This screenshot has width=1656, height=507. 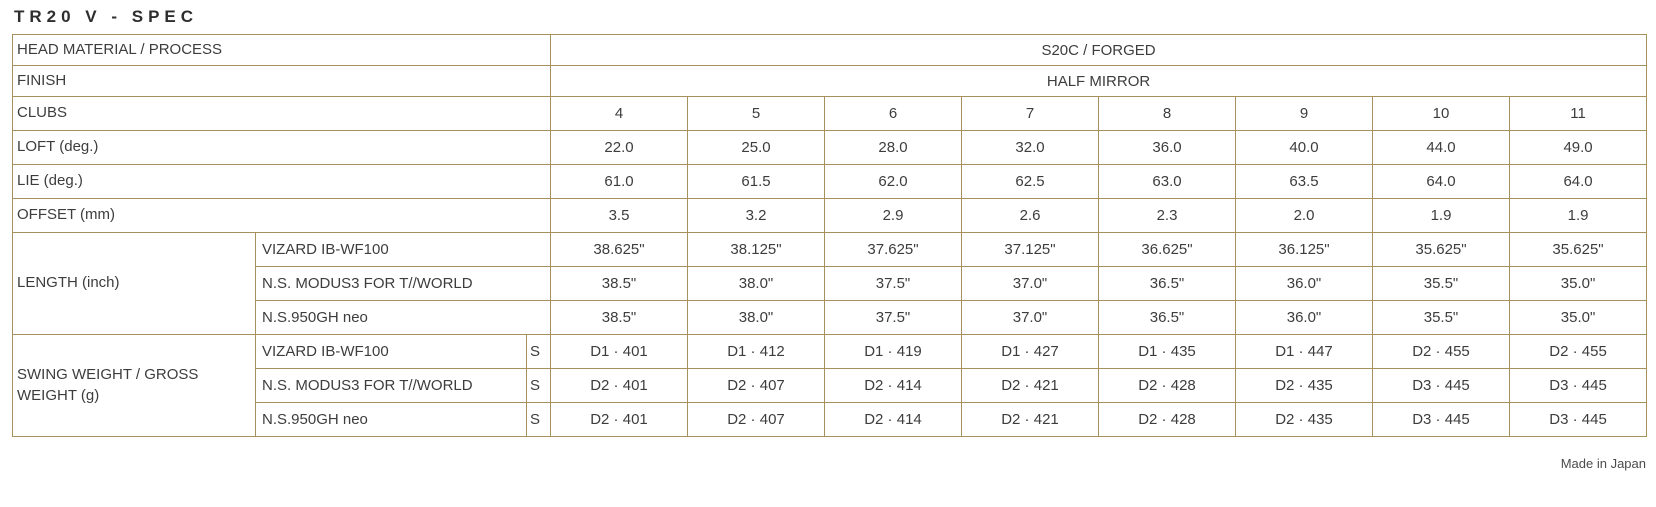 What do you see at coordinates (619, 351) in the screenshot?
I see `swing-value-cell: D1 · 401` at bounding box center [619, 351].